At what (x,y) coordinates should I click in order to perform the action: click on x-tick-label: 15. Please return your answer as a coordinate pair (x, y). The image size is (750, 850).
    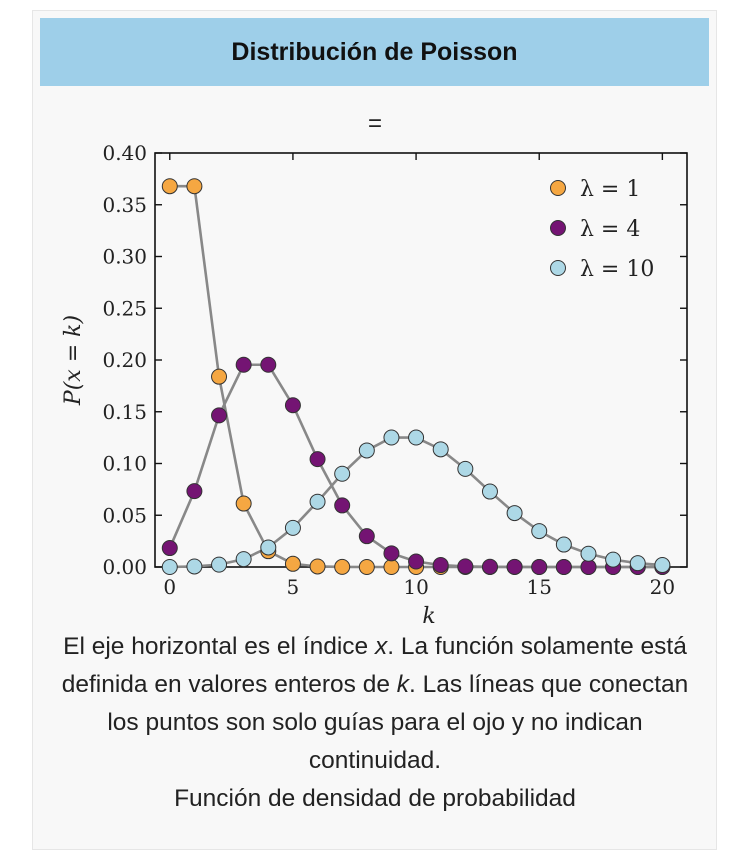
    Looking at the image, I should click on (538, 587).